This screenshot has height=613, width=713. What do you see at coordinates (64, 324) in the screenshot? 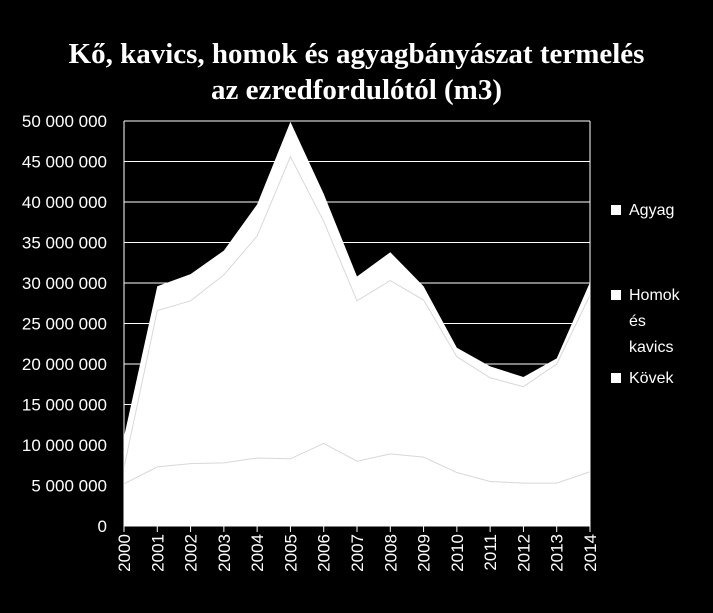
I see `y-tick-label: 25 000 000` at bounding box center [64, 324].